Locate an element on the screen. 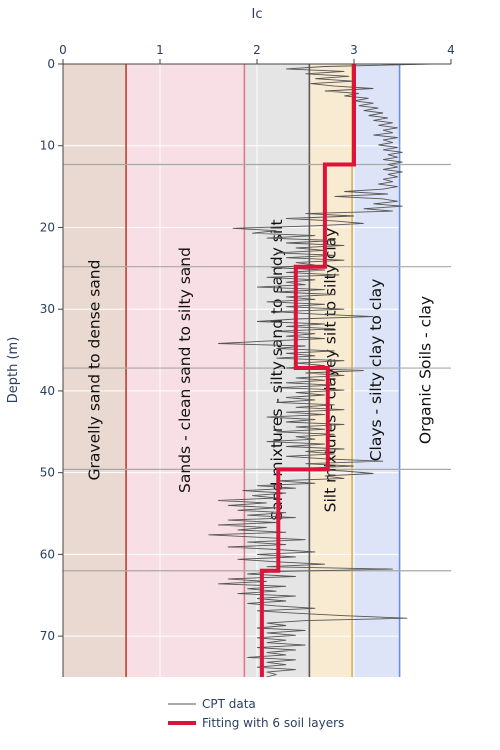  zone-label: Sand mixtures - silty sand to sandy silt is located at coordinates (277, 369).